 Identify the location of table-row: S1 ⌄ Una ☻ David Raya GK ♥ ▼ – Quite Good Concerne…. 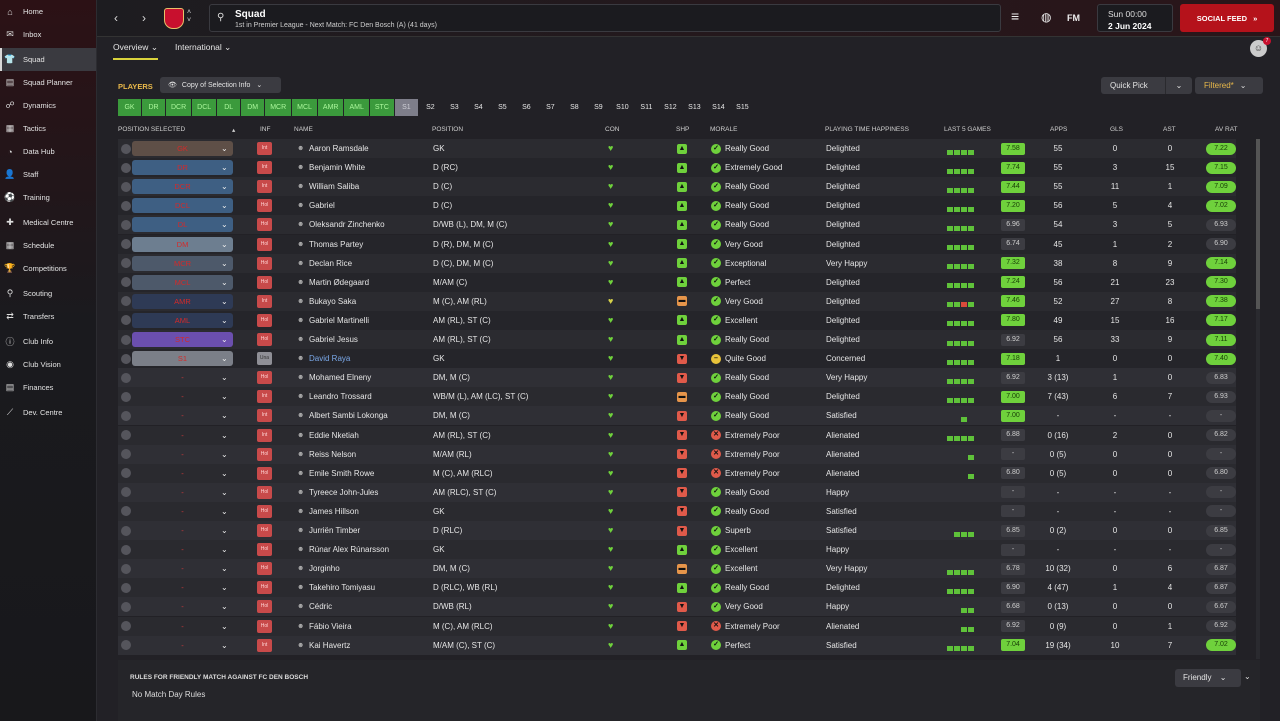
(677, 359).